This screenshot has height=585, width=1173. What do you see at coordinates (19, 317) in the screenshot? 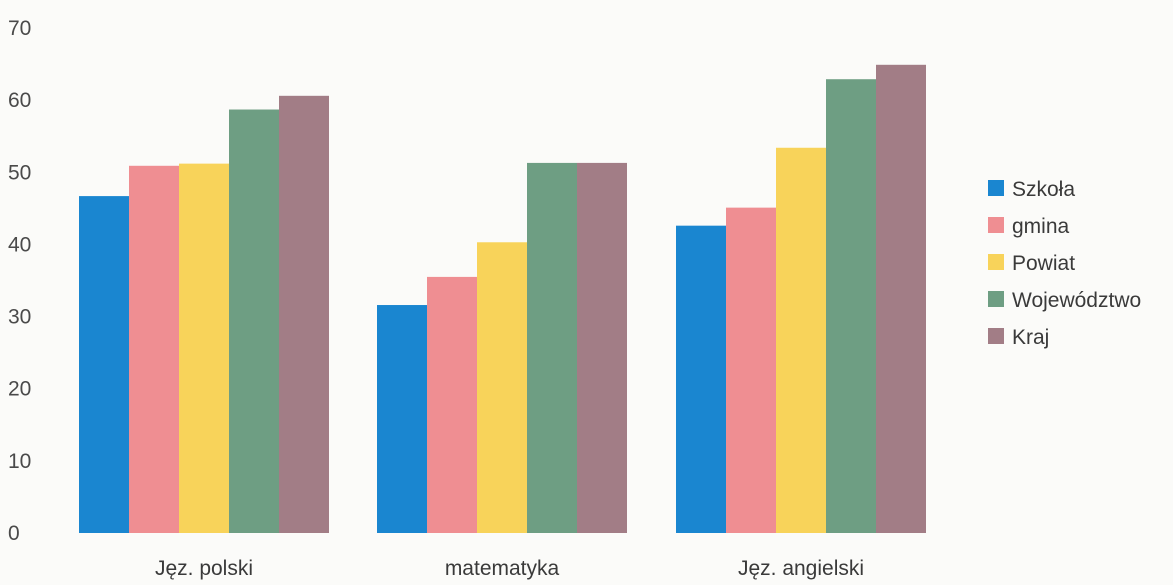
I see `y-tick-label: 30` at bounding box center [19, 317].